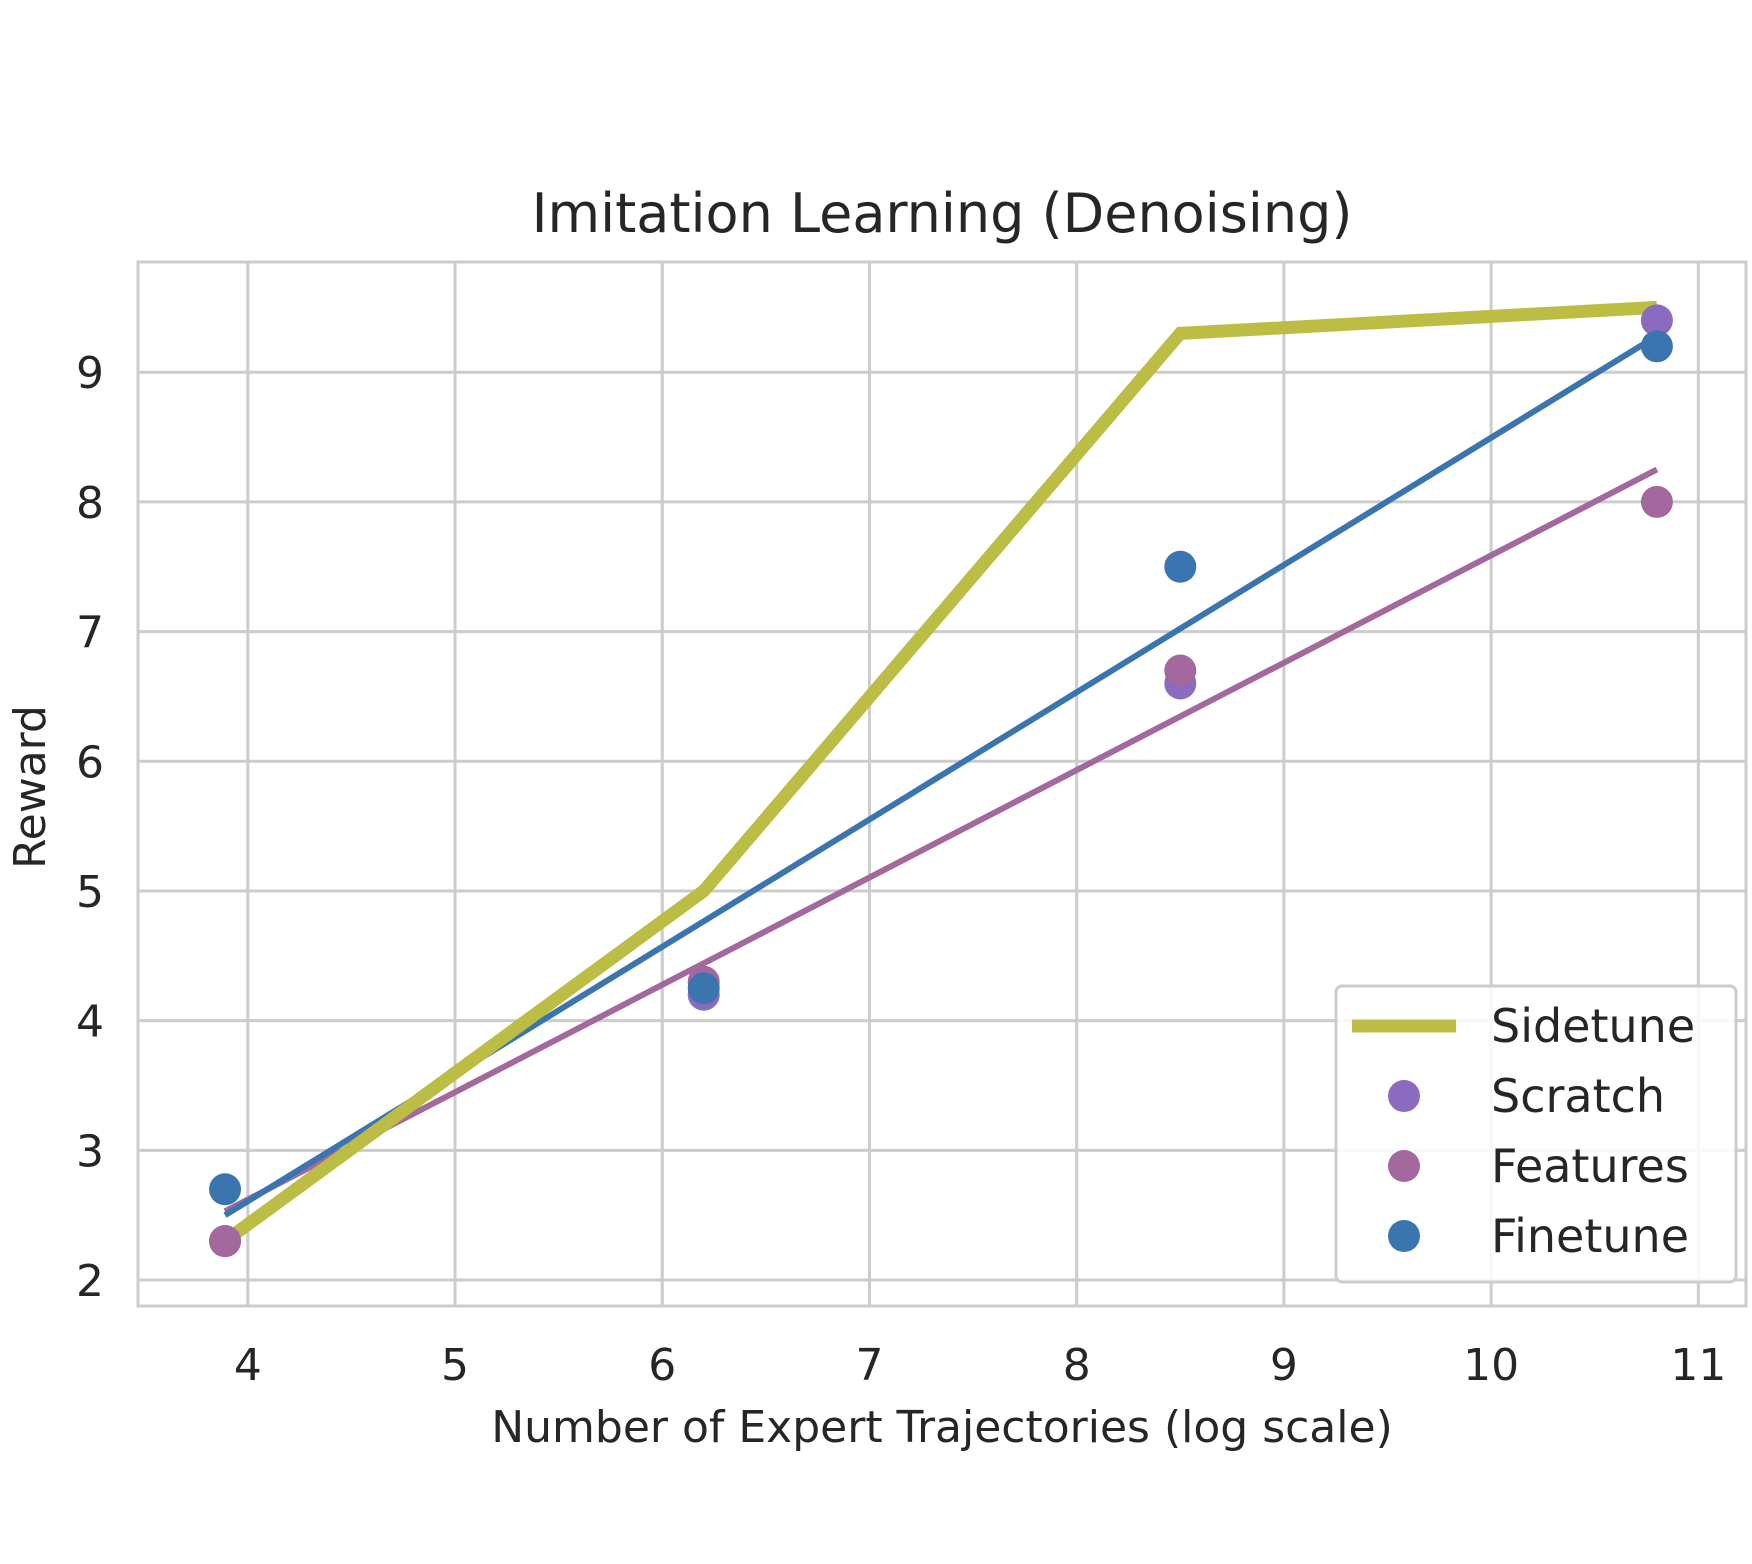  Describe the element at coordinates (1656, 320) in the screenshot. I see `point-scratch` at that location.